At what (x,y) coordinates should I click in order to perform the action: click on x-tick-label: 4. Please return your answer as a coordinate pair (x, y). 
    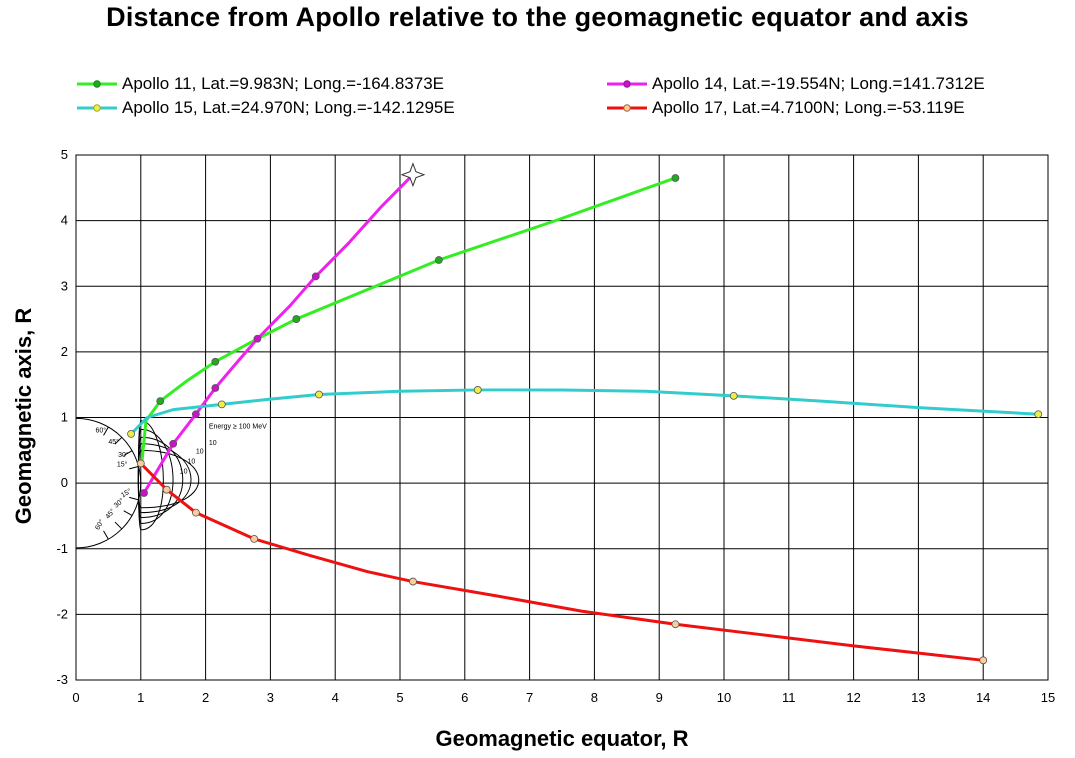
    Looking at the image, I should click on (335, 697).